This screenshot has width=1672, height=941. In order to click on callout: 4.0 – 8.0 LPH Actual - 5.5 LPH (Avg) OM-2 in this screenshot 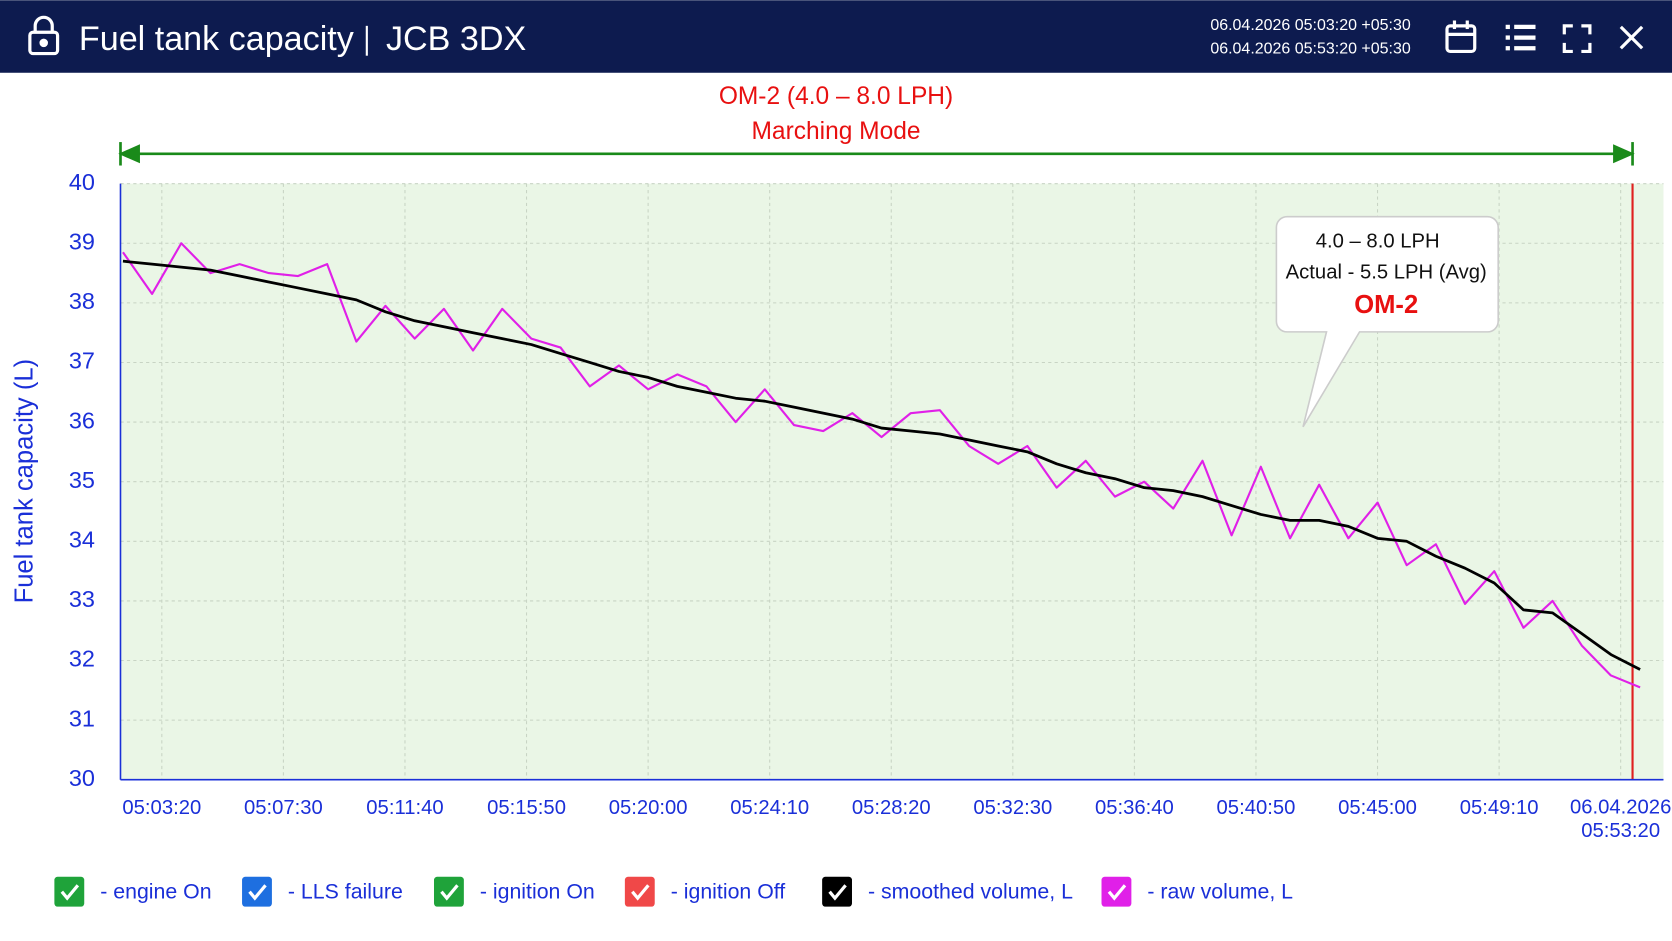, I will do `click(1387, 321)`.